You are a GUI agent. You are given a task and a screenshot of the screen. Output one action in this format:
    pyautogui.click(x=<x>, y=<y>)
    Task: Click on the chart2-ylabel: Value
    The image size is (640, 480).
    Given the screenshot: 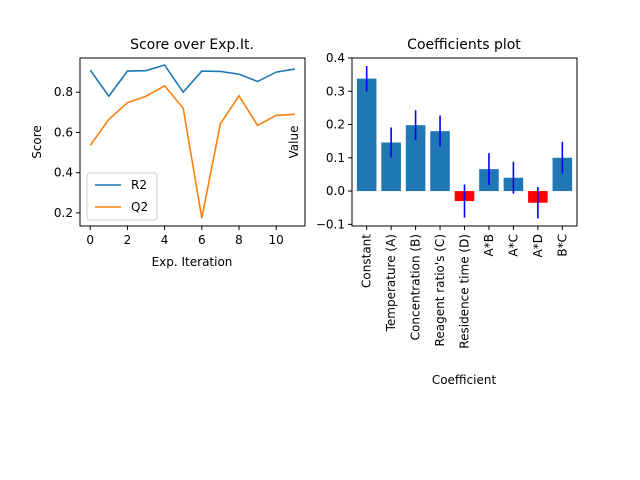 What is the action you would take?
    pyautogui.click(x=294, y=142)
    